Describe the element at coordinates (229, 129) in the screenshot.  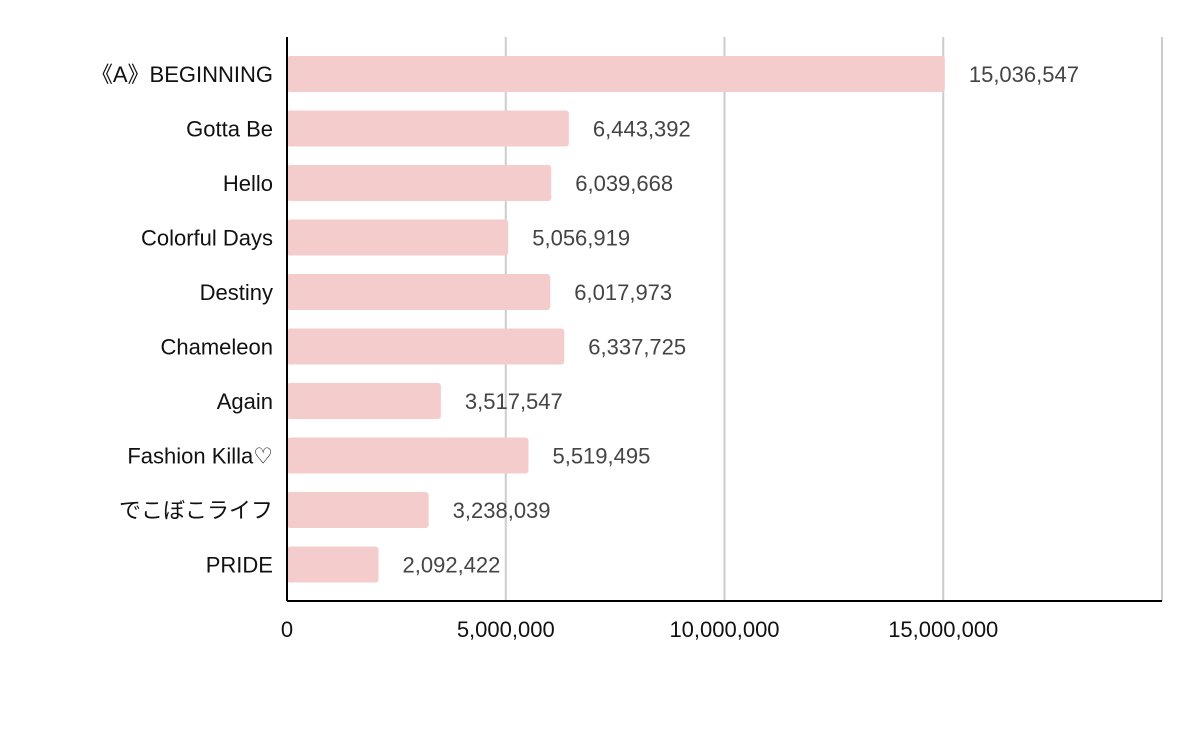
I see `category-label: Gotta Be` at that location.